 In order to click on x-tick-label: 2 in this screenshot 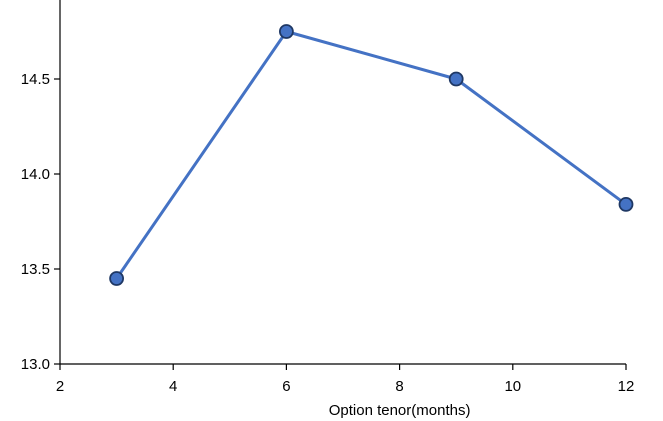, I will do `click(60, 386)`.